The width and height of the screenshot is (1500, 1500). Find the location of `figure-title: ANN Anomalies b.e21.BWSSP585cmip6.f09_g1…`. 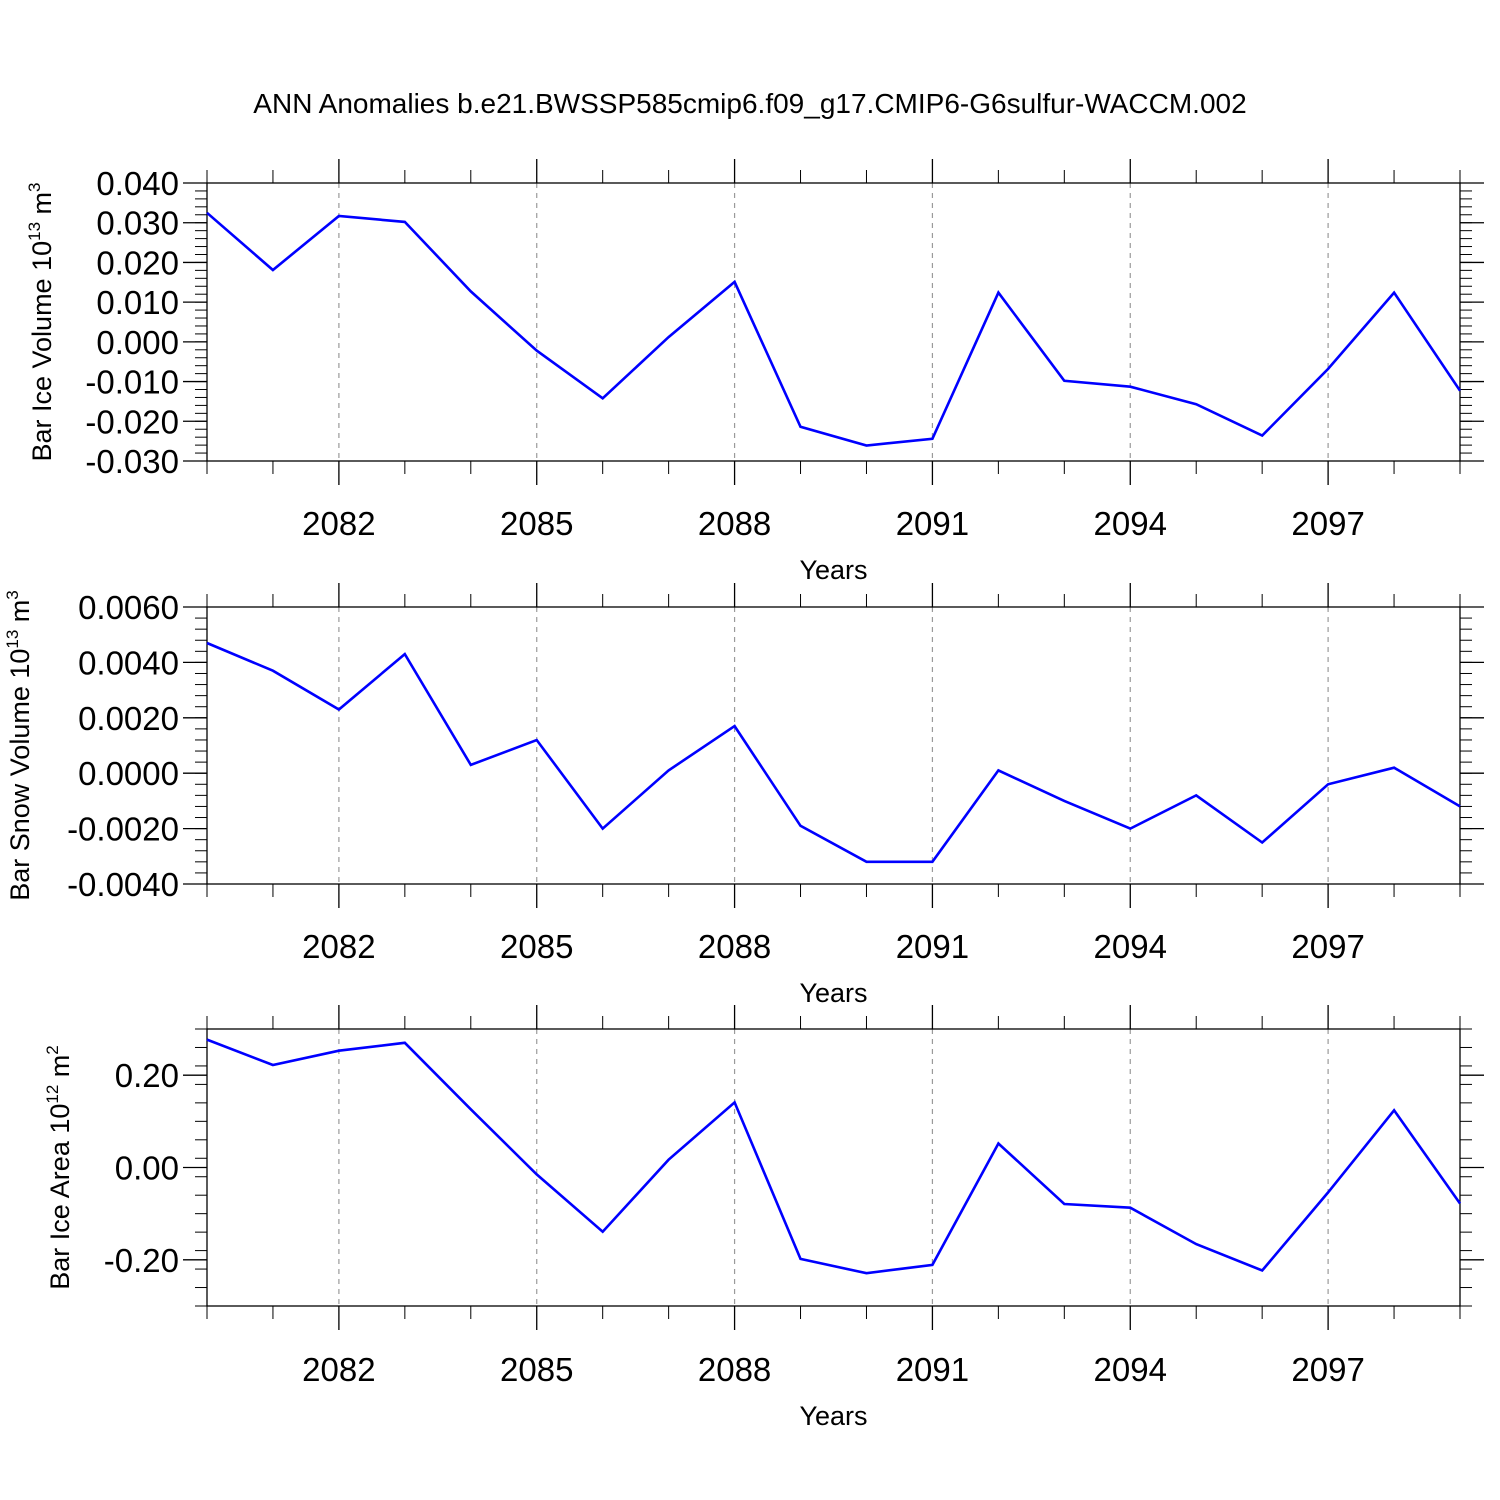

figure-title: ANN Anomalies b.e21.BWSSP585cmip6.f09_g1… is located at coordinates (750, 103).